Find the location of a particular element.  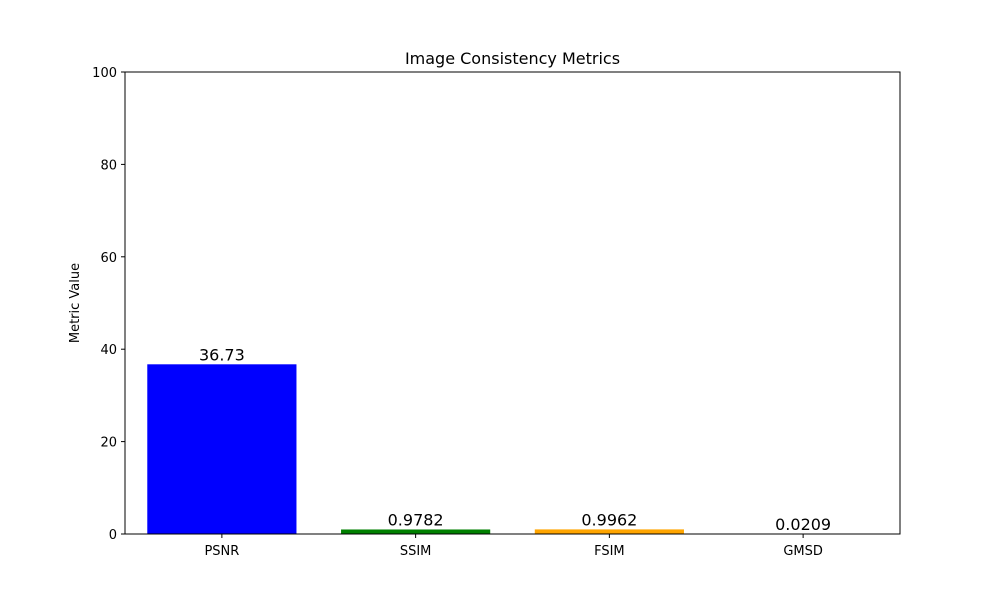

y-tick-label: 60 is located at coordinates (108, 258).